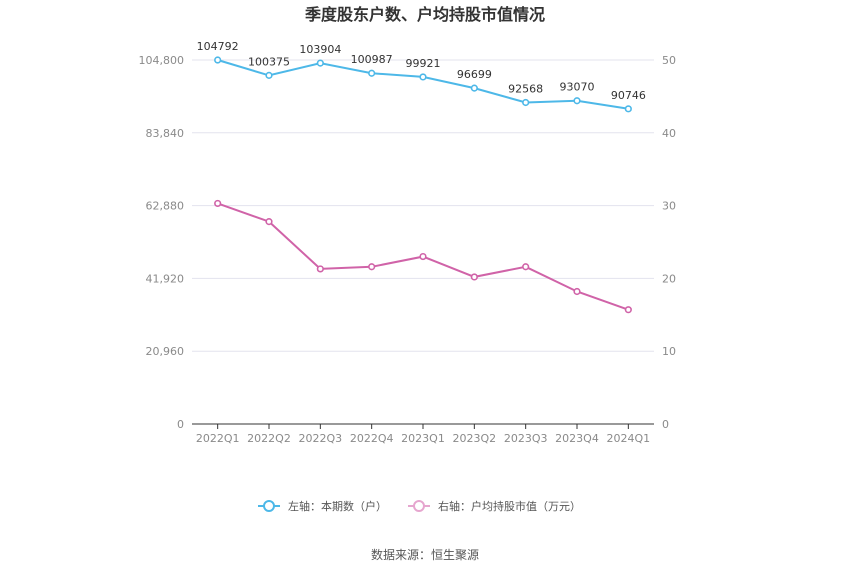  What do you see at coordinates (218, 438) in the screenshot?
I see `x-axis-tick-label: 2022Q1` at bounding box center [218, 438].